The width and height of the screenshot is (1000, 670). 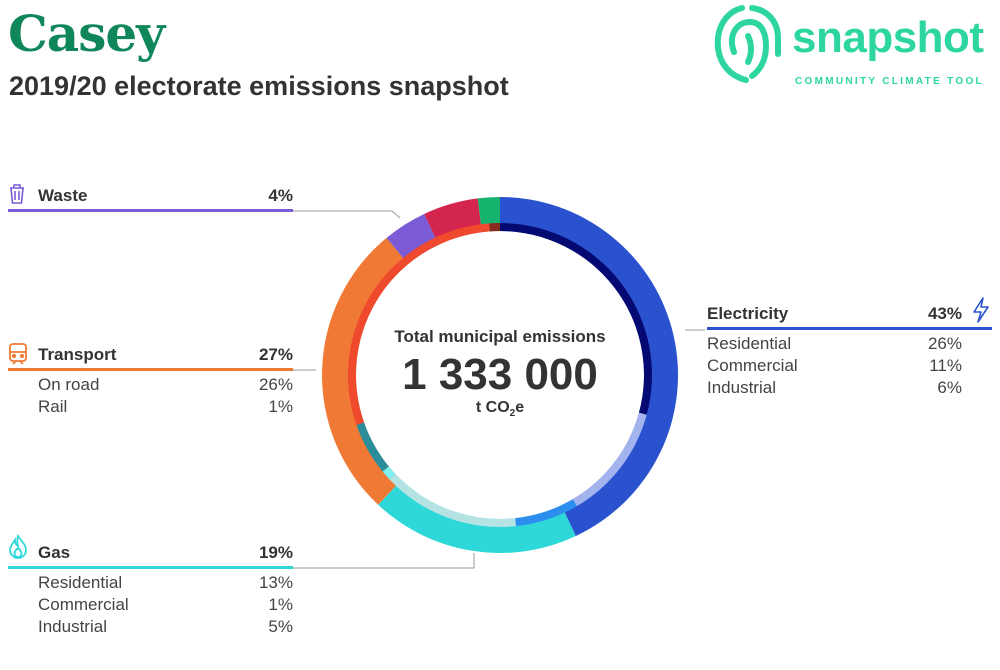 I want to click on transport-item-rail: Rail 1%, so click(x=165, y=406).